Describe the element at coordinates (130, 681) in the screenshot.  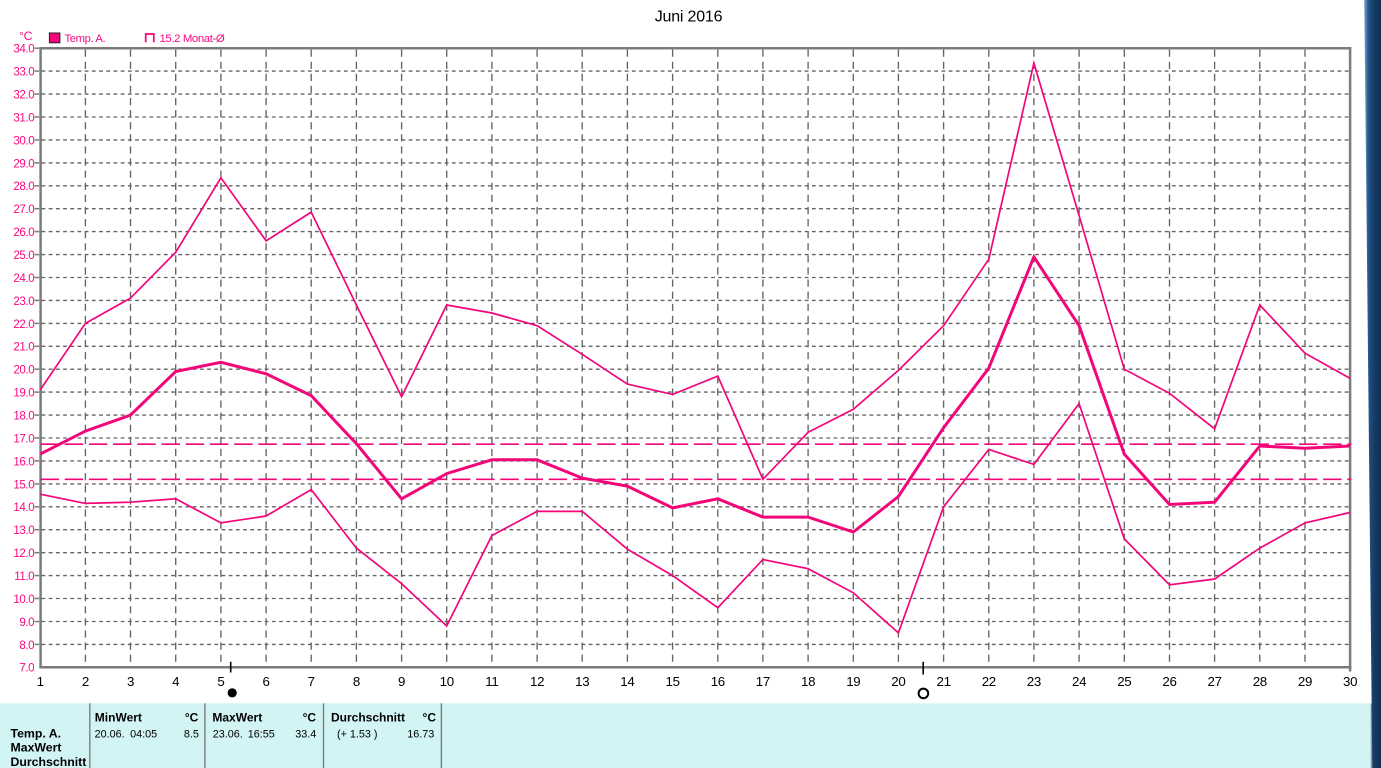
I see `svg-text: 3` at that location.